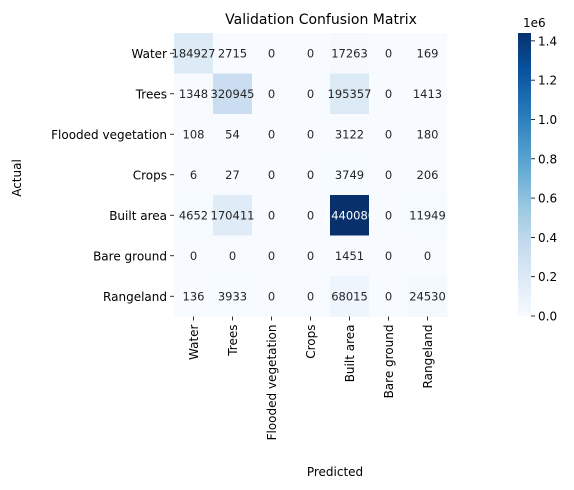 The image size is (574, 490). Describe the element at coordinates (321, 20) in the screenshot. I see `chart-title: Validation Confusion Matrix` at that location.